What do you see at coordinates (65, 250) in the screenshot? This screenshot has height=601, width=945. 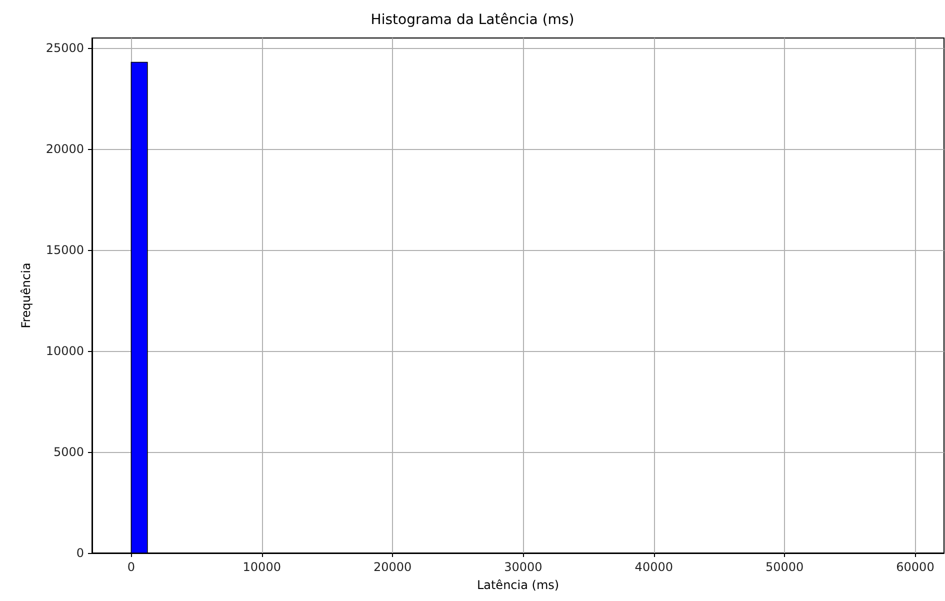 I see `y-tick-label: 15000` at bounding box center [65, 250].